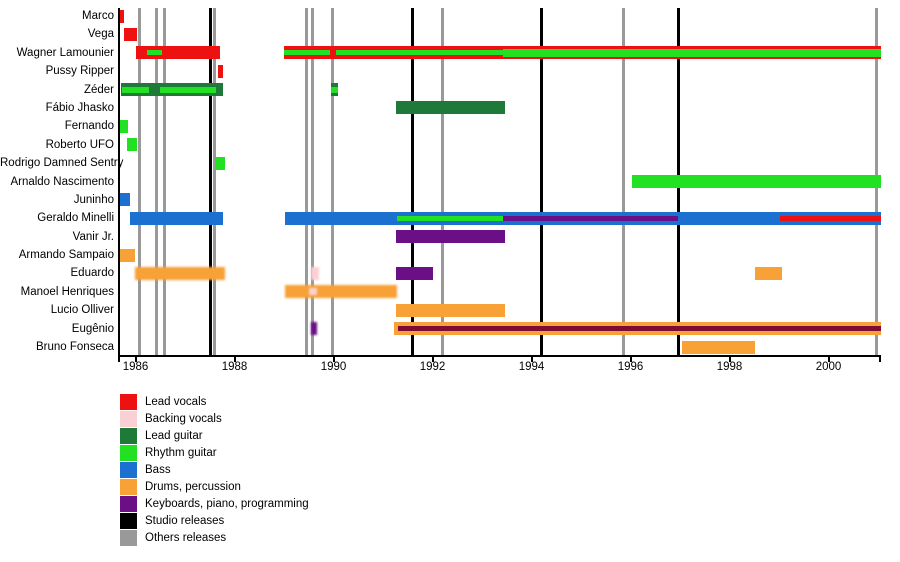 This screenshot has height=562, width=900. I want to click on legend-swatch-blue, so click(128, 470).